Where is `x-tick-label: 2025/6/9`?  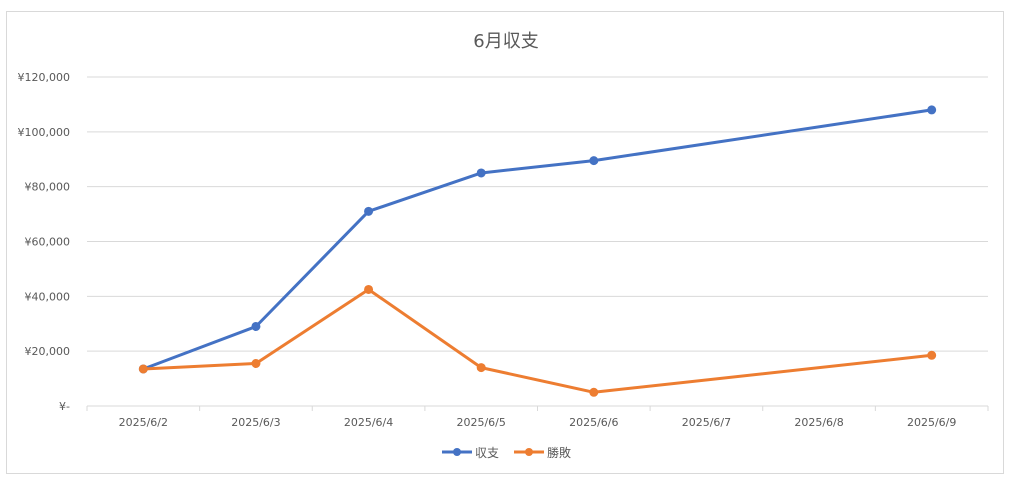
x-tick-label: 2025/6/9 is located at coordinates (931, 422).